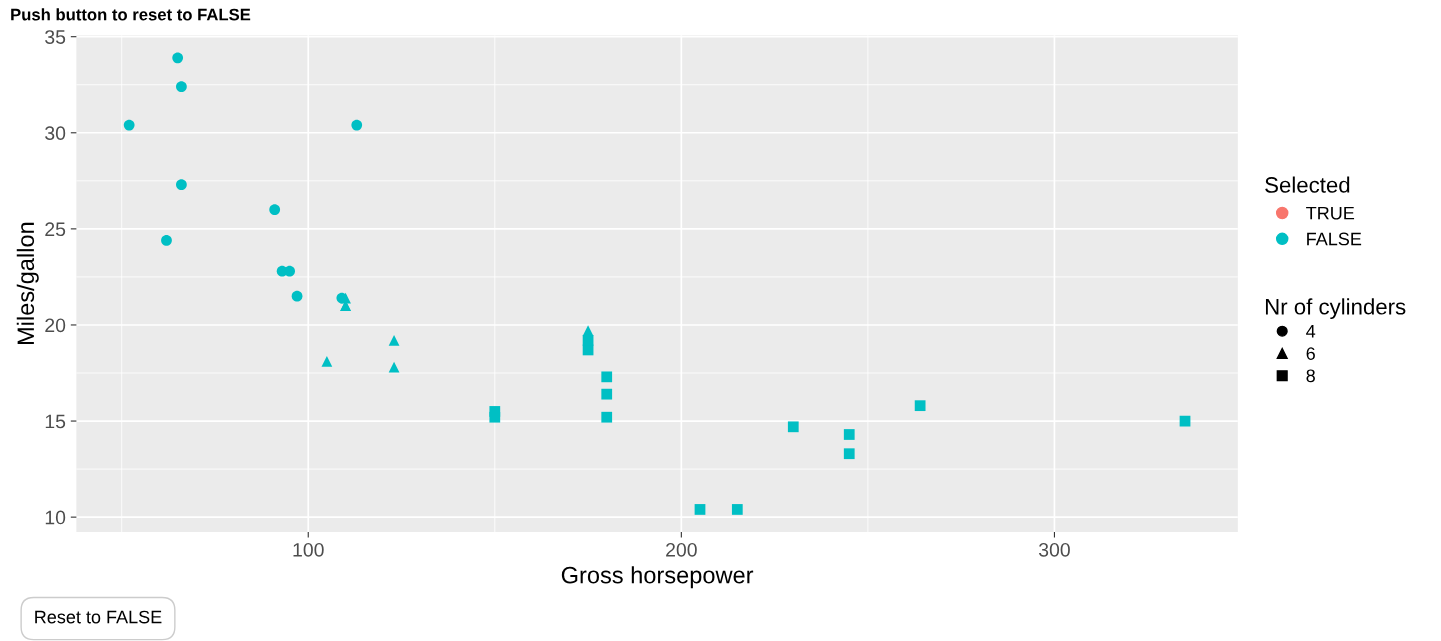 Image resolution: width=1441 pixels, height=641 pixels. Describe the element at coordinates (55, 517) in the screenshot. I see `y-tick-label: 10` at that location.